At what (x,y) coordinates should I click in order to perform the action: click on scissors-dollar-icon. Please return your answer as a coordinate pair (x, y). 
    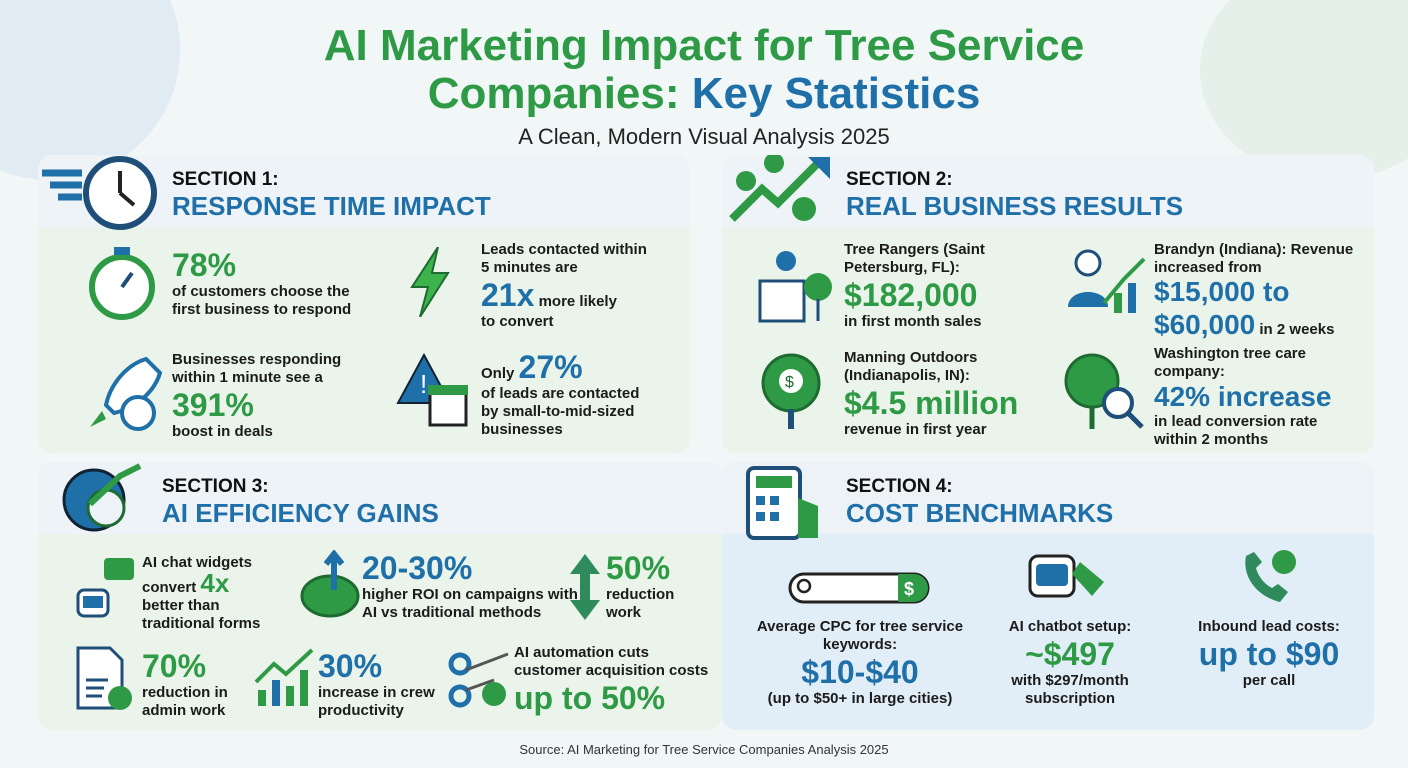
    Looking at the image, I should click on (478, 680).